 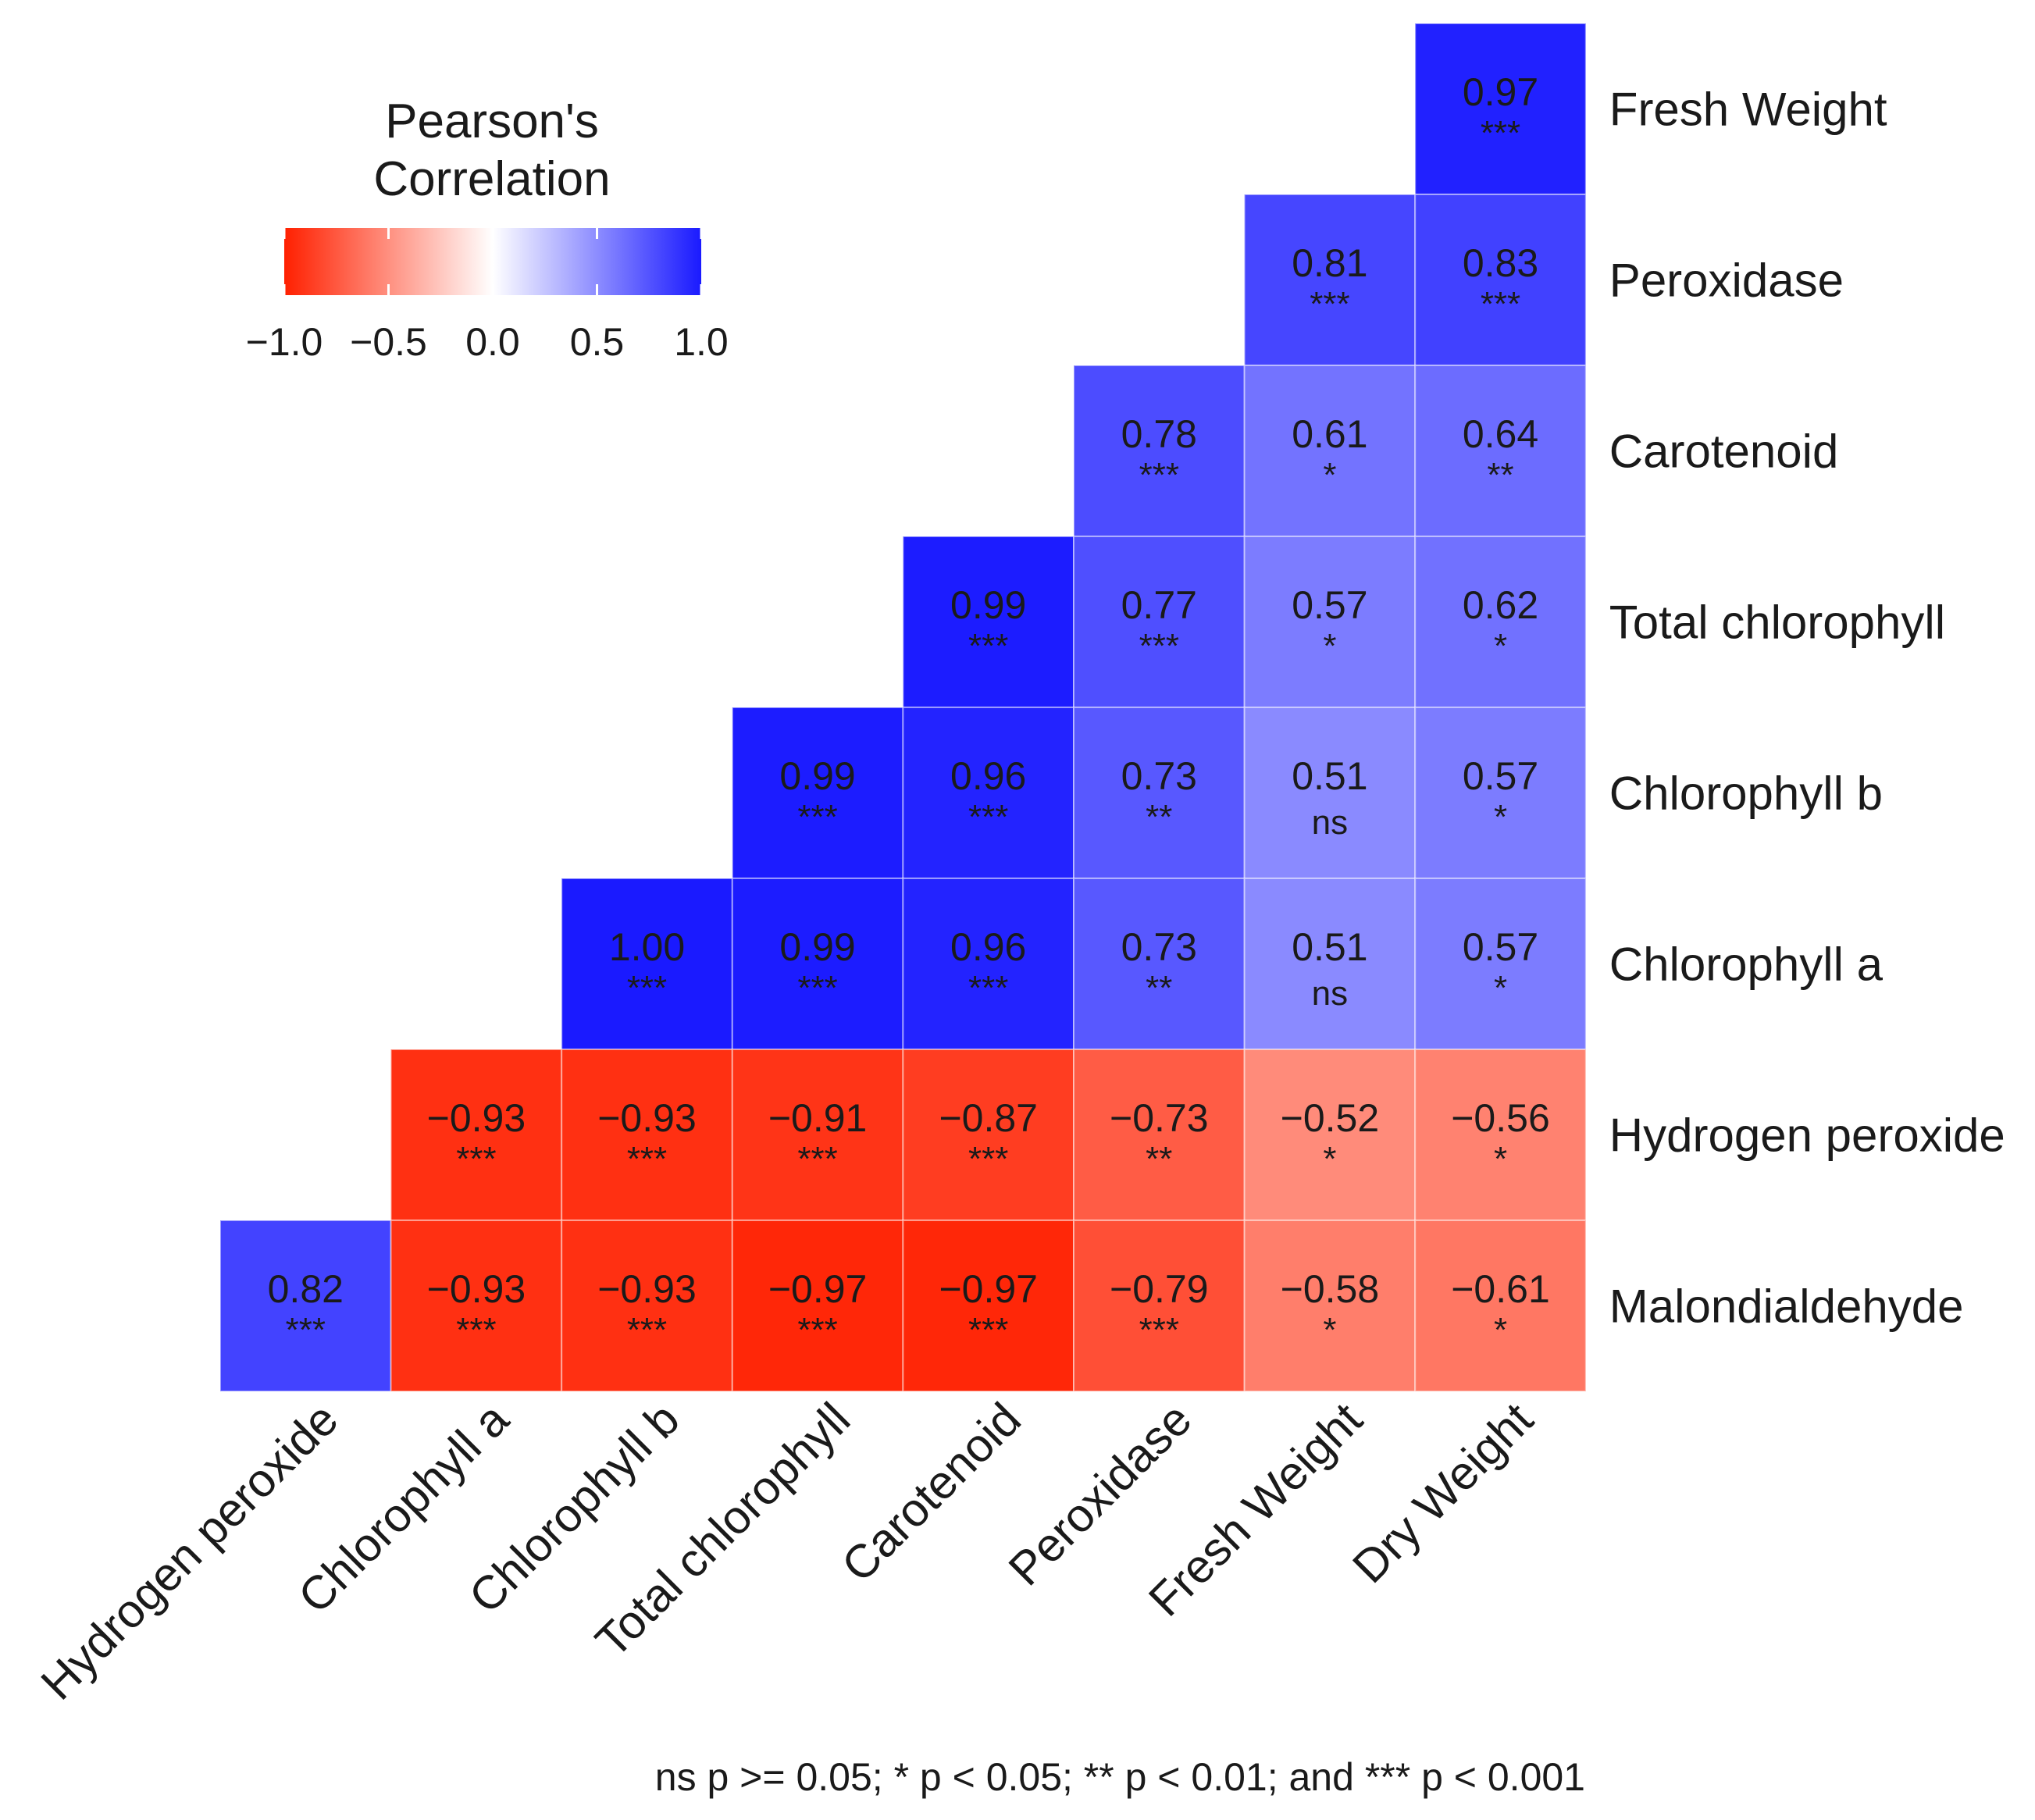 I want to click on cell-value-label: 0.62, so click(x=1500, y=605).